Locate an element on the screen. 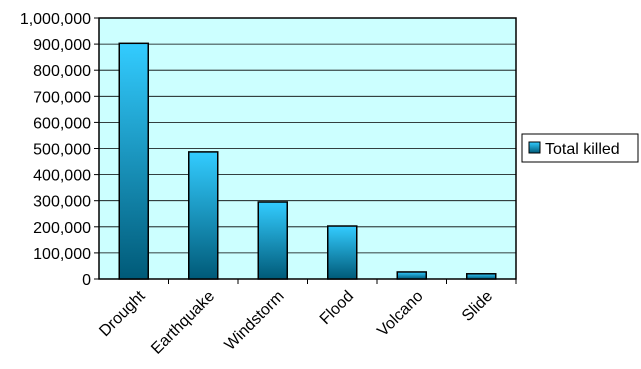 Image resolution: width=641 pixels, height=369 pixels. x-tick-label: Flood is located at coordinates (337, 308).